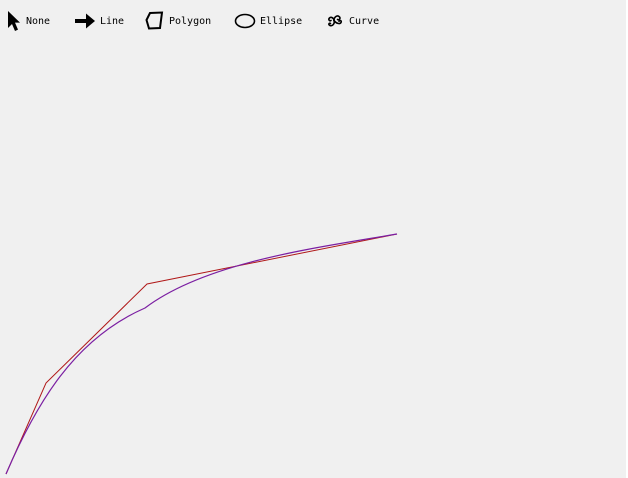 This screenshot has width=628, height=478. I want to click on tool-ellipse-button: Ellipse, so click(268, 21).